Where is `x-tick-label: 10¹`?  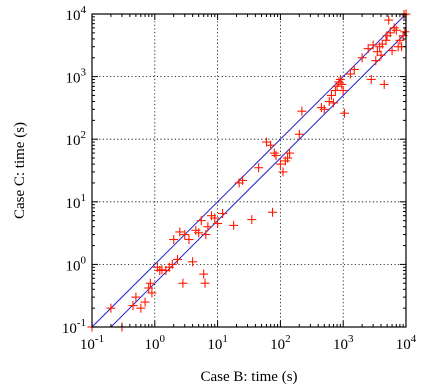
x-tick-label: 10¹ is located at coordinates (217, 343).